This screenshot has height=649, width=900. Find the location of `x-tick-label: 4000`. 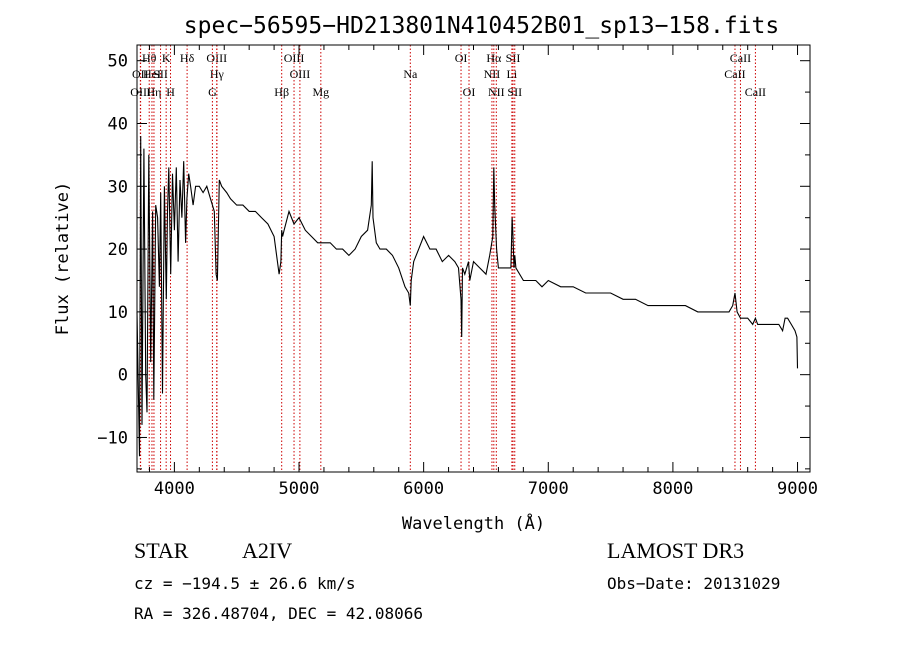

x-tick-label: 4000 is located at coordinates (174, 489).